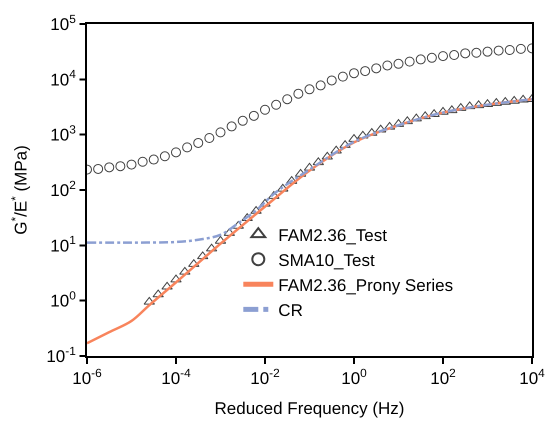 This screenshot has height=437, width=557. What do you see at coordinates (354, 377) in the screenshot?
I see `x-tick-label: 10$^{0}$` at bounding box center [354, 377].